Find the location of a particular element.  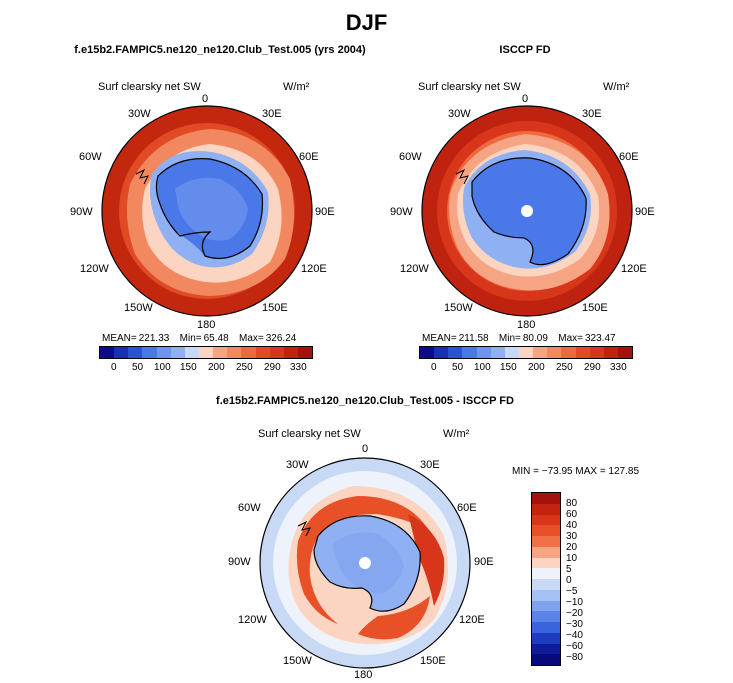

panel2-min-value: 80.09 is located at coordinates (535, 338).